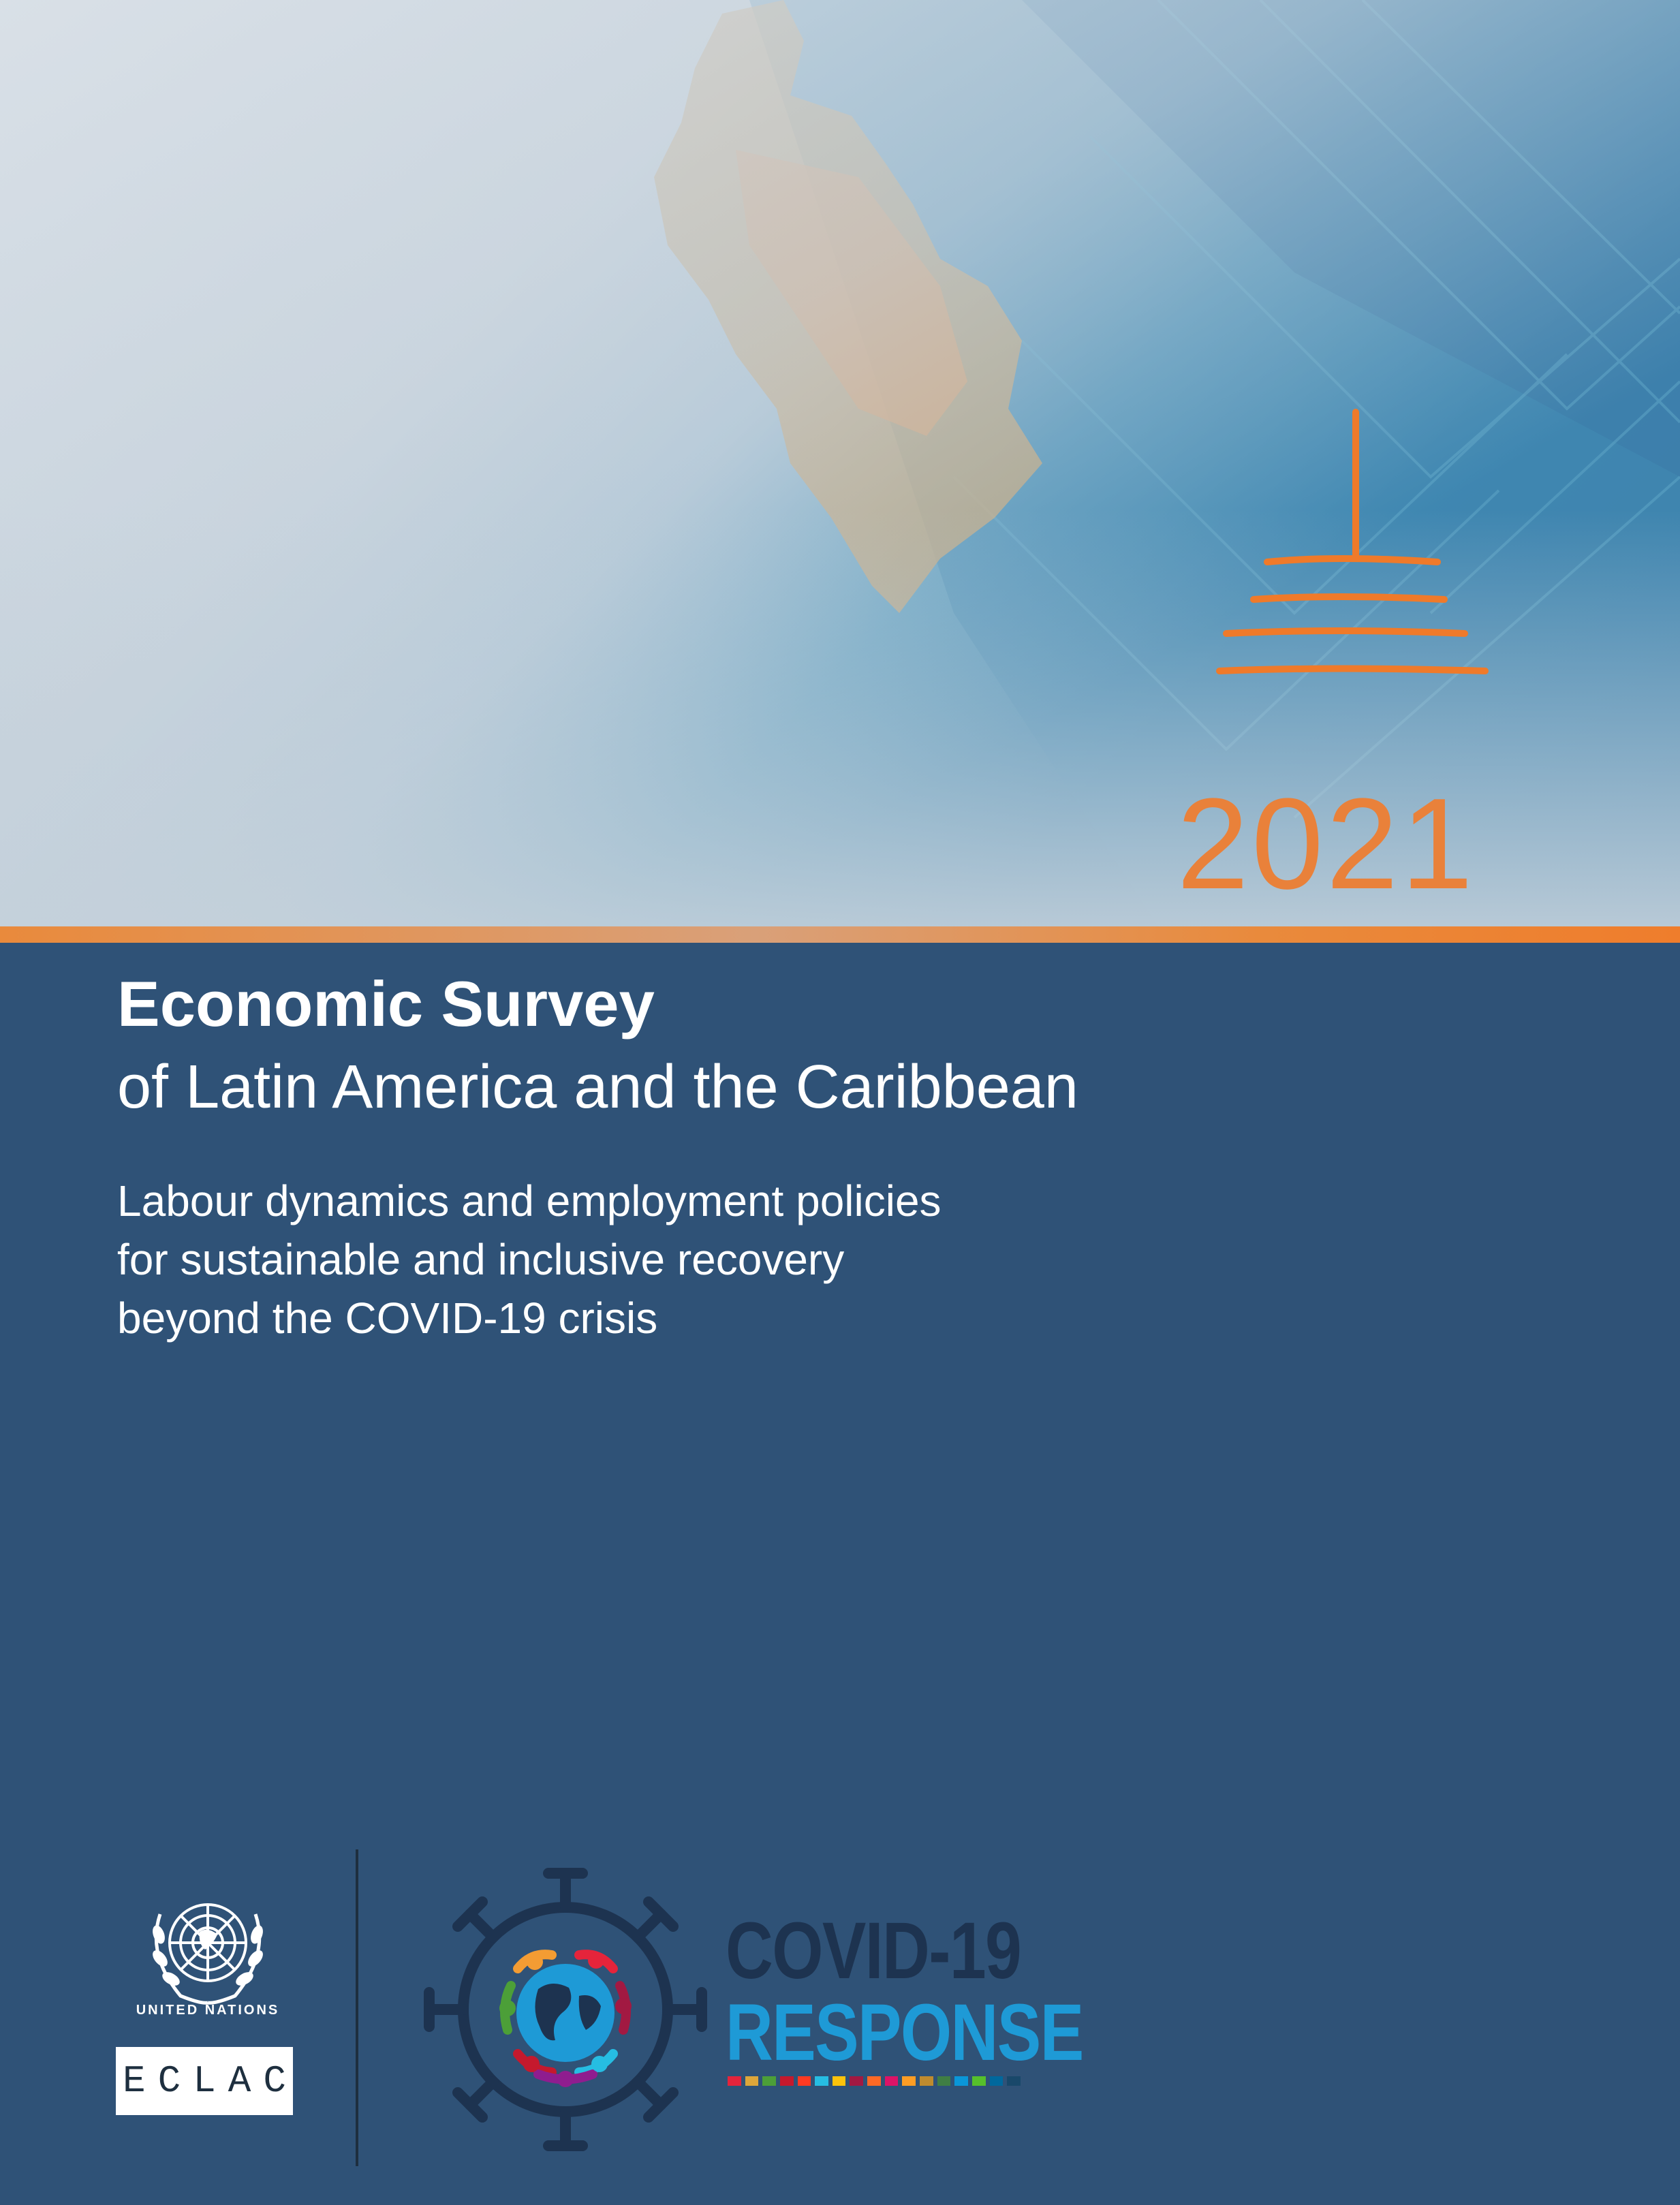 The width and height of the screenshot is (1680, 2205). I want to click on orange-glyph-icon, so click(1352, 541).